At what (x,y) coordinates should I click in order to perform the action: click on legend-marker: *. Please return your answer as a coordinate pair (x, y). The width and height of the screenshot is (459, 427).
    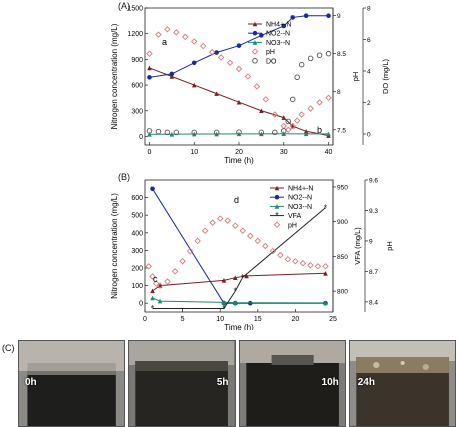
    Looking at the image, I should click on (277, 216).